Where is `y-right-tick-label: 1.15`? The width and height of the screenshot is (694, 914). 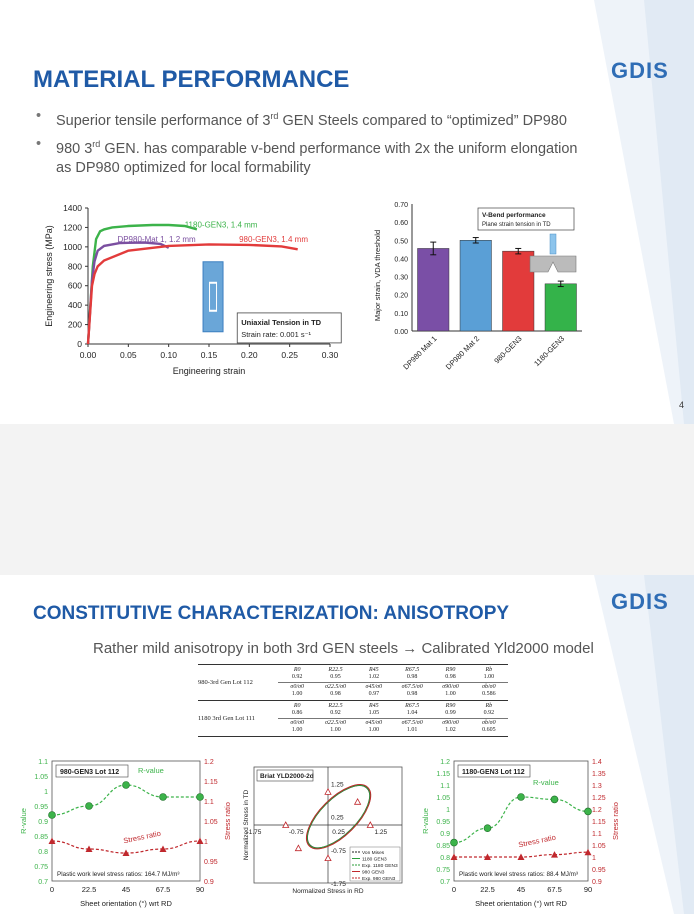
y-right-tick-label: 1.15 is located at coordinates (211, 782).